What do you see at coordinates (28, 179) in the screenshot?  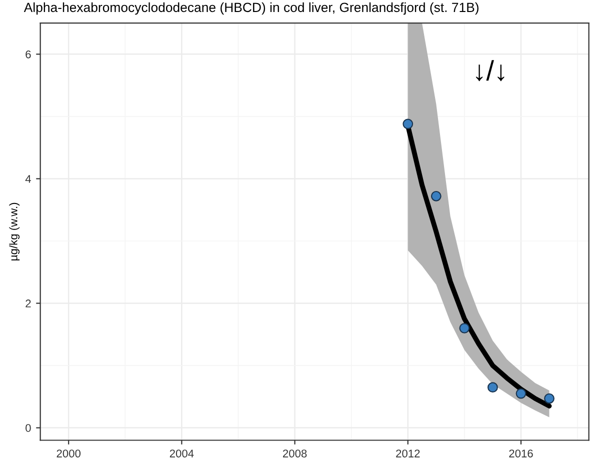 I see `y-tick-label: 4` at bounding box center [28, 179].